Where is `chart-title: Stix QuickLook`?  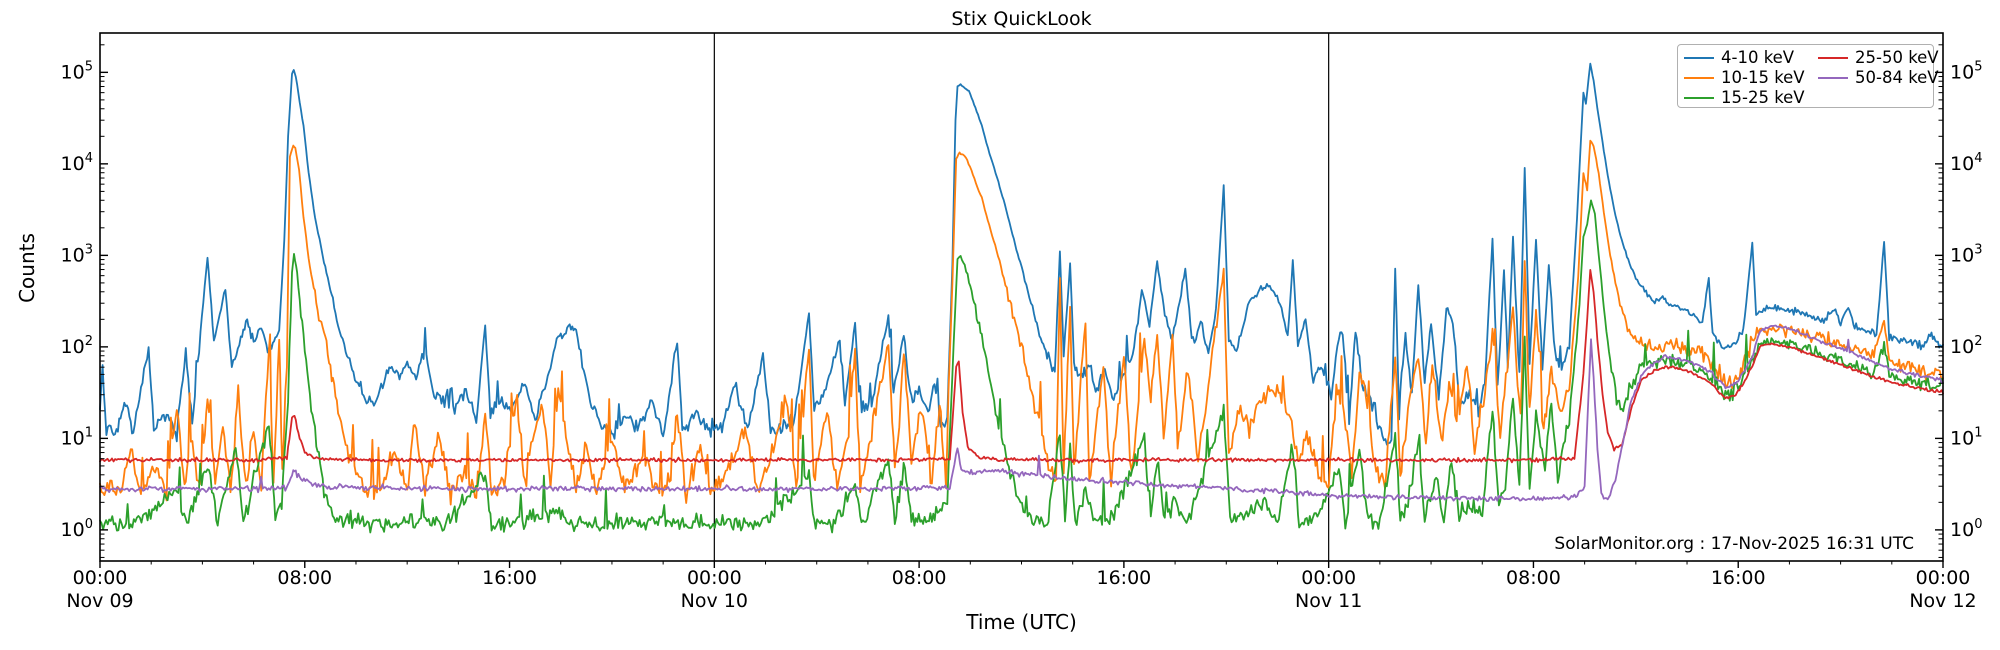 chart-title: Stix QuickLook is located at coordinates (1021, 19).